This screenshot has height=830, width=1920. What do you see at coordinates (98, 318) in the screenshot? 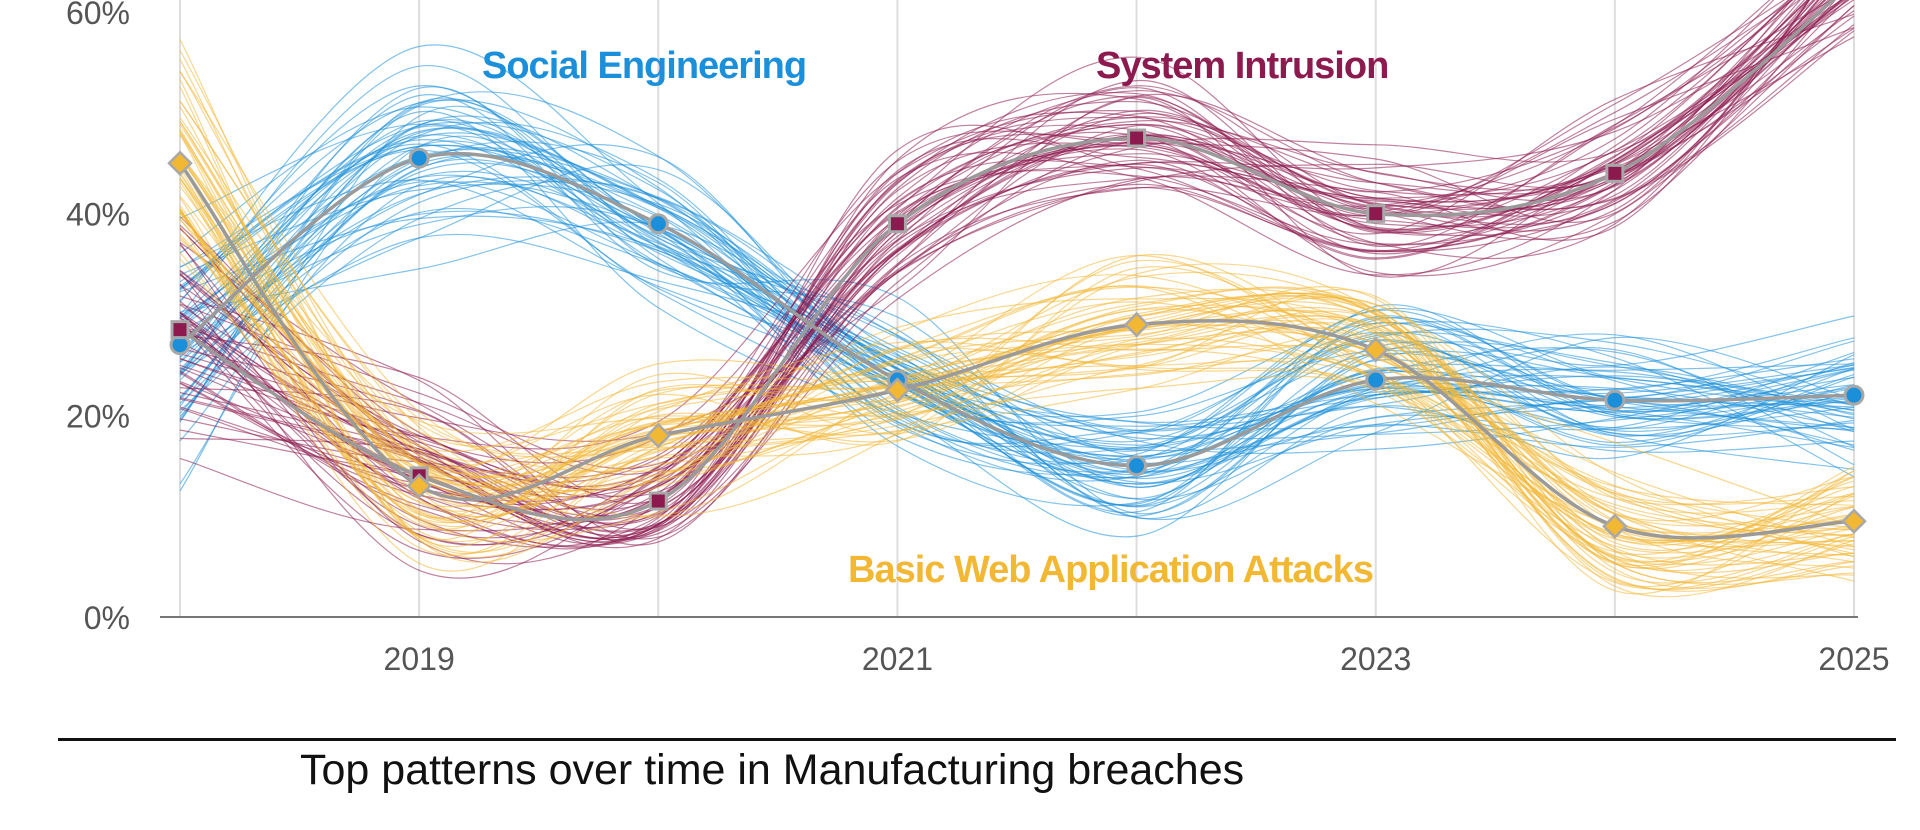
I see `y-axis-ticks: 0% 20% 40% 60%` at bounding box center [98, 318].